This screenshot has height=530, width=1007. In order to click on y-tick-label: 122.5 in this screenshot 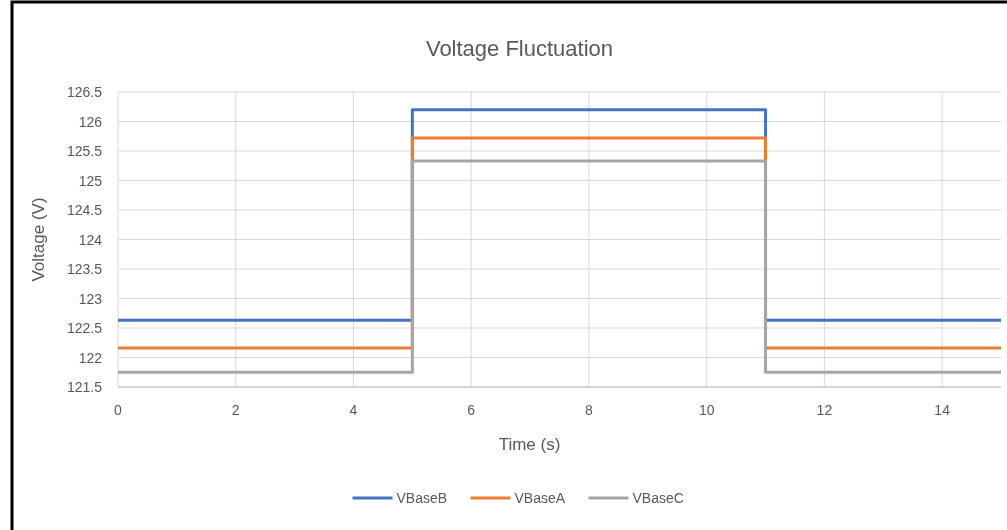, I will do `click(84, 328)`.